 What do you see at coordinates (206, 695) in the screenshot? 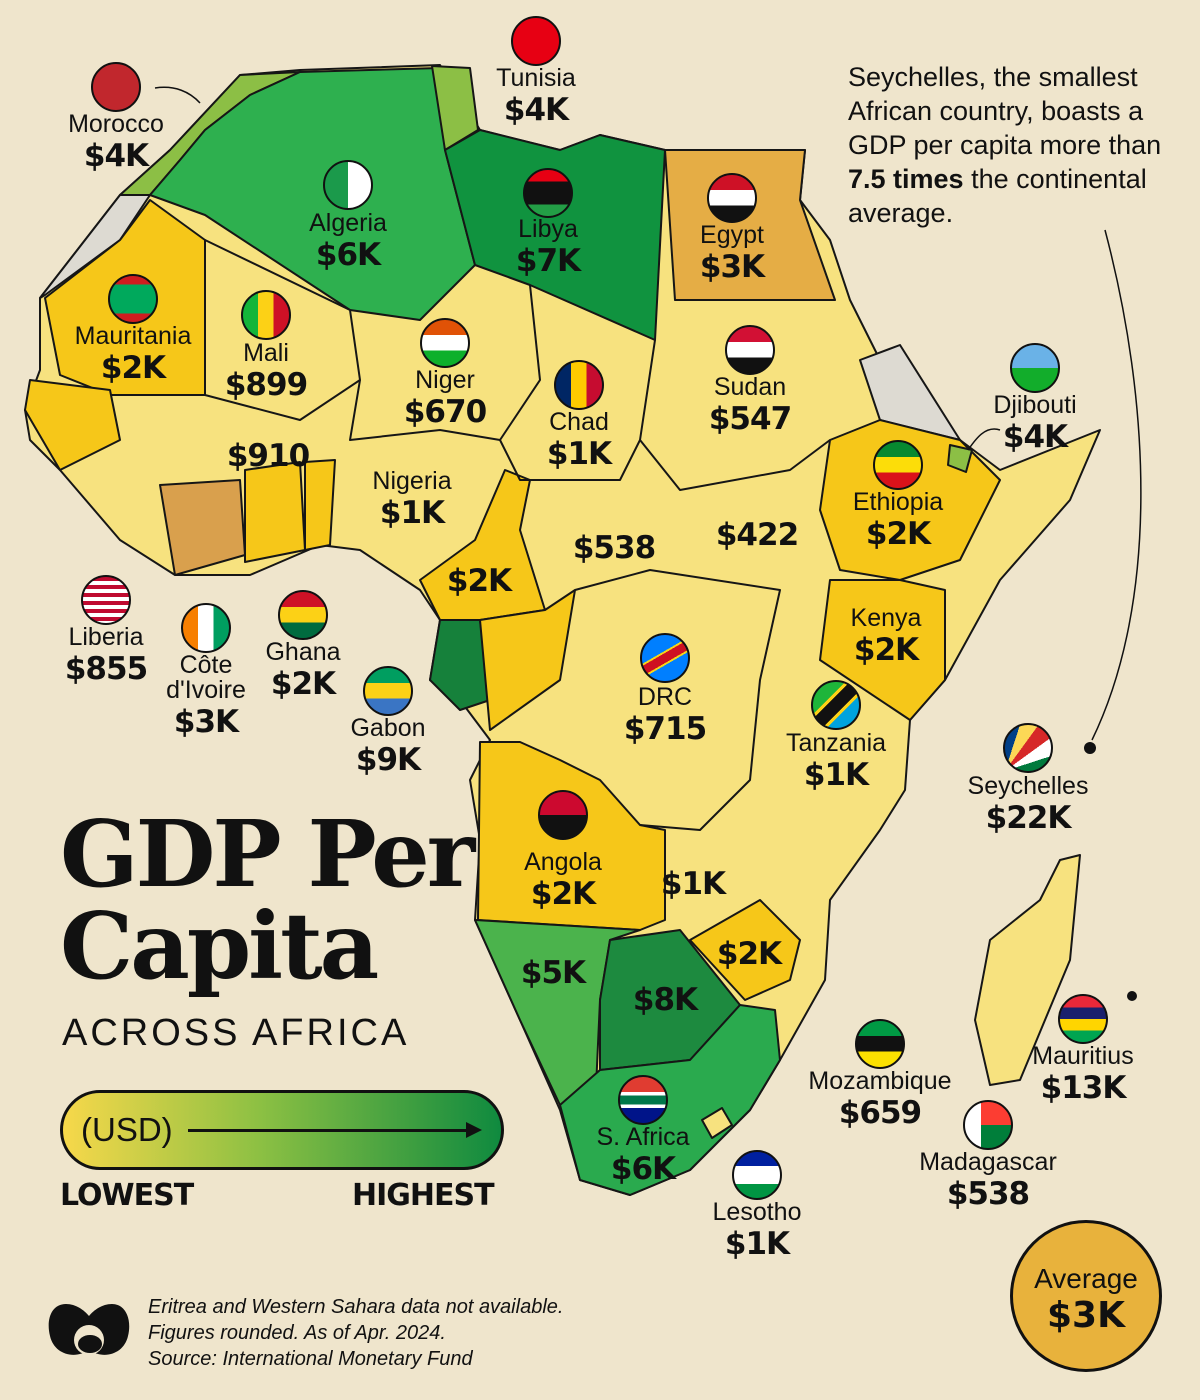
I see `label-cote-divoire: Côte d'Ivoire $3K` at bounding box center [206, 695].